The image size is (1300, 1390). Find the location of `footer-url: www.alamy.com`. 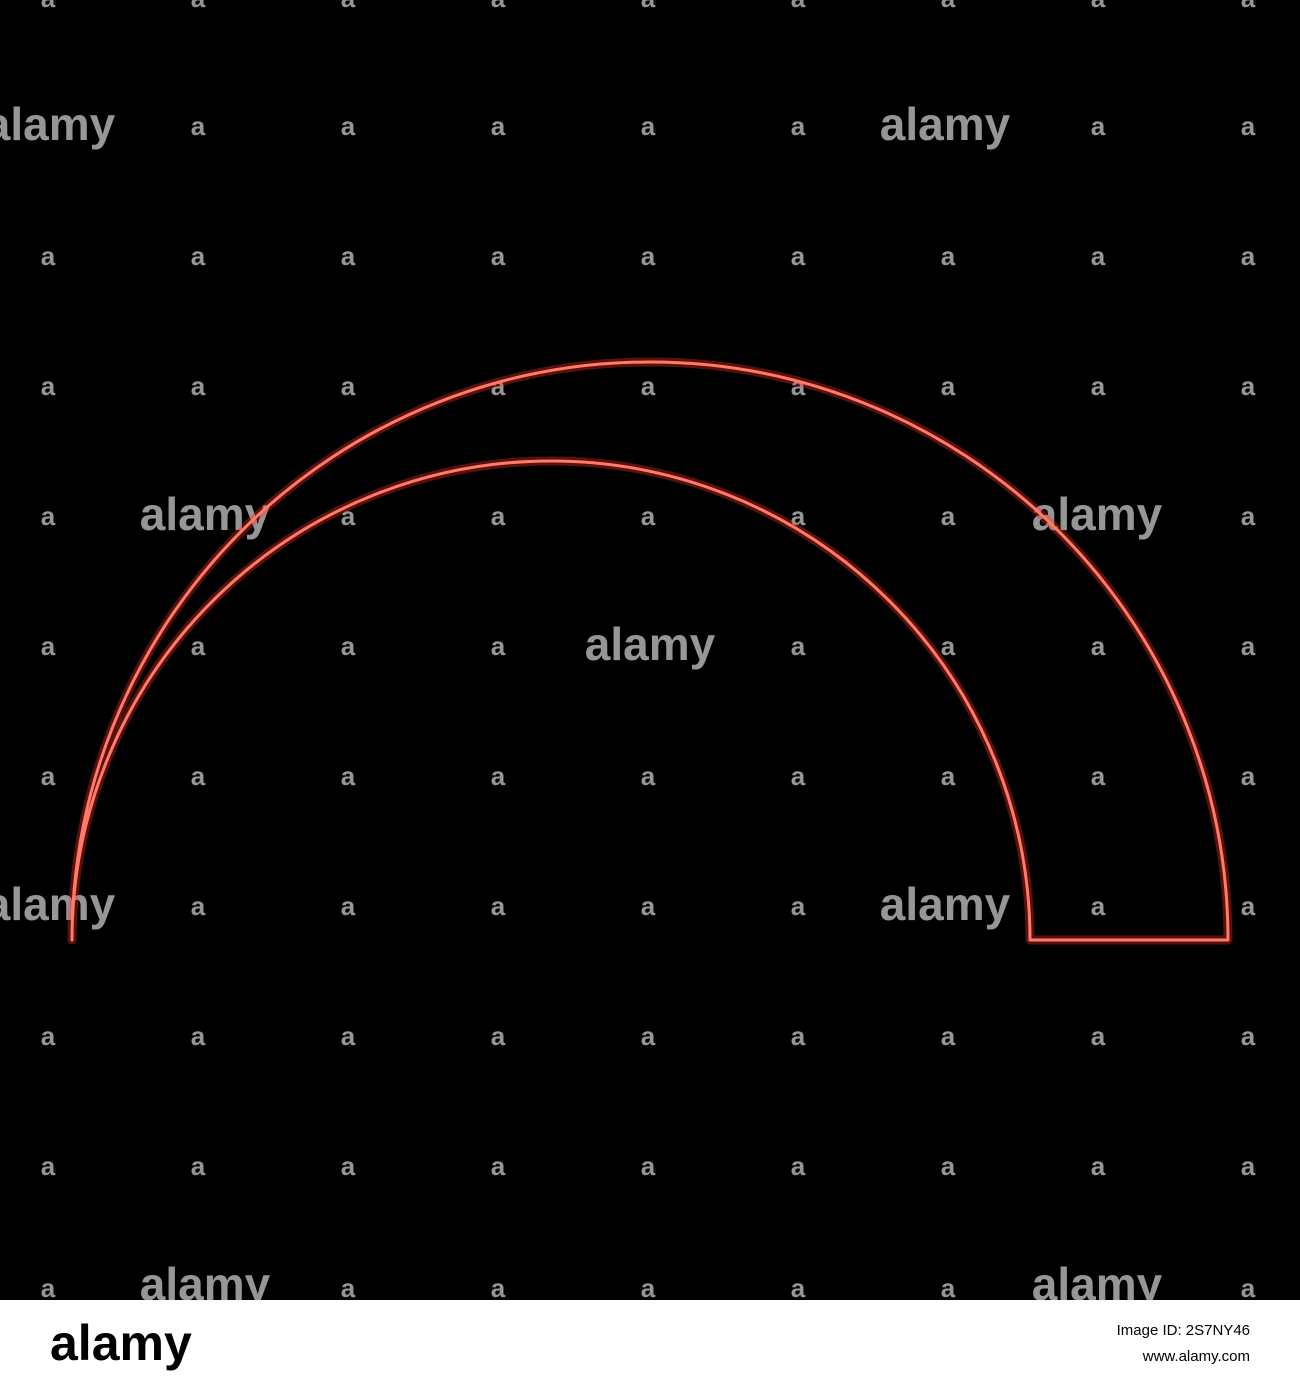

footer-url: www.alamy.com is located at coordinates (1196, 1356).